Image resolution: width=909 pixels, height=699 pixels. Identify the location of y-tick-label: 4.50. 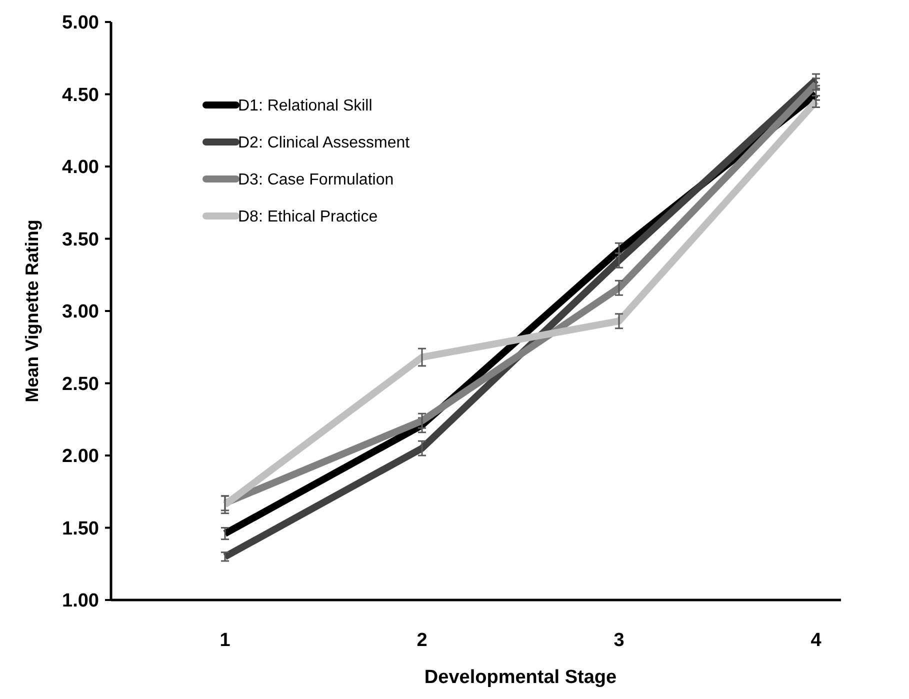
(80, 95).